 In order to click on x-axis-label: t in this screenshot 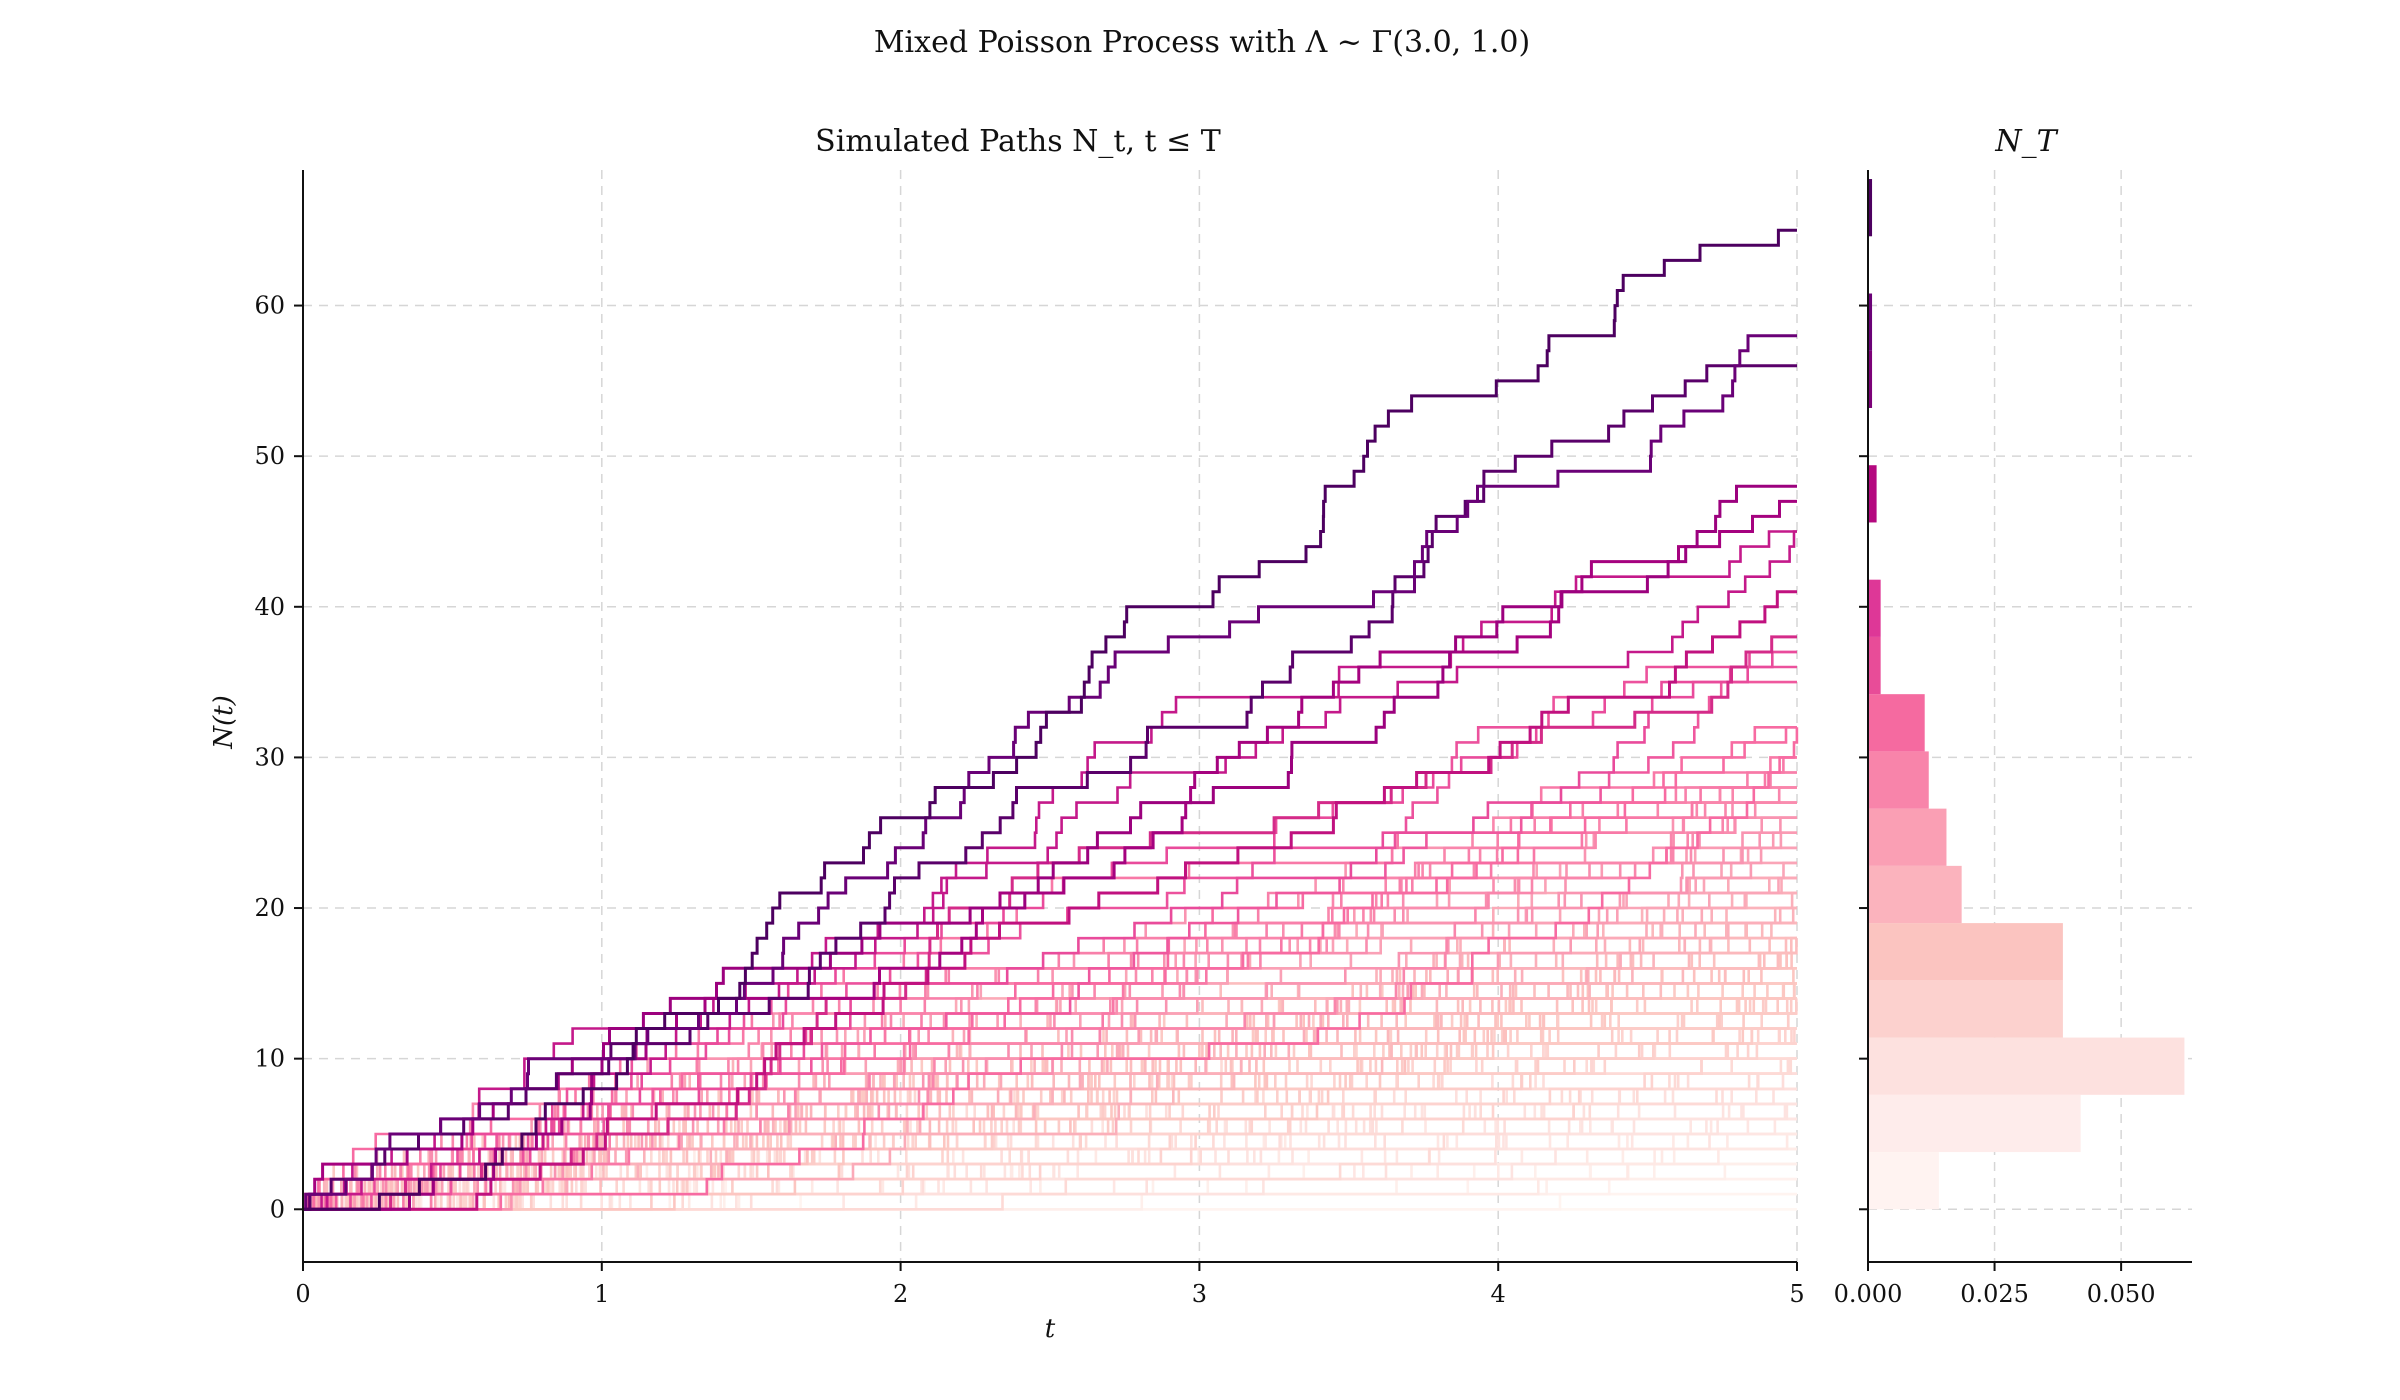, I will do `click(1050, 1329)`.